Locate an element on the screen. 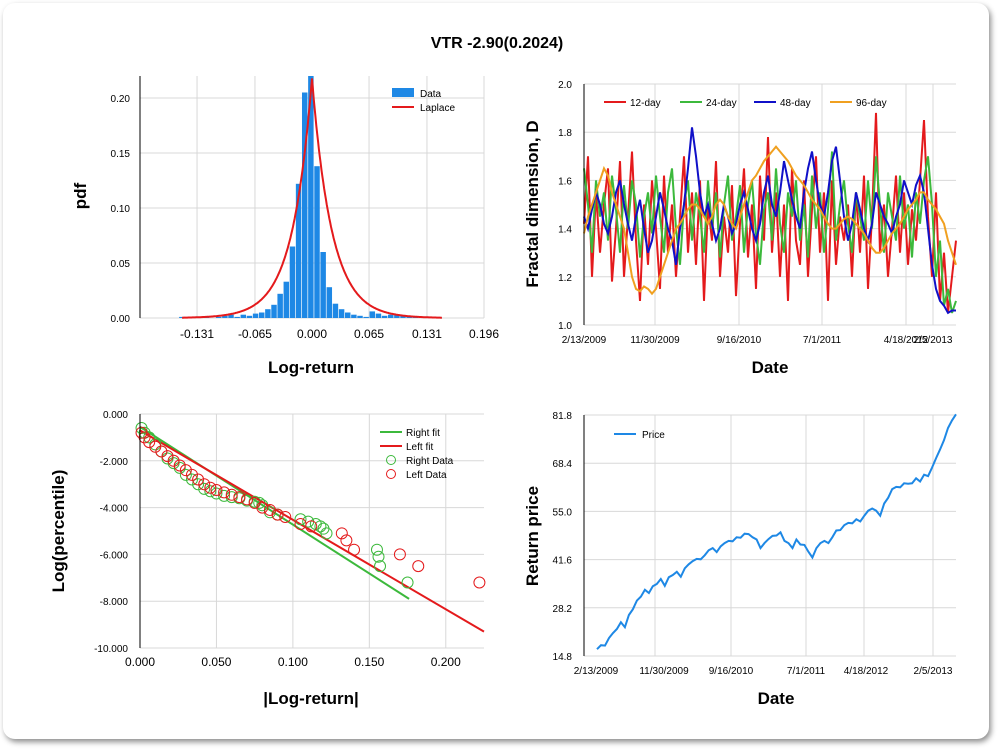 This screenshot has width=1000, height=750. histogram-x-label: Log-return is located at coordinates (311, 367).